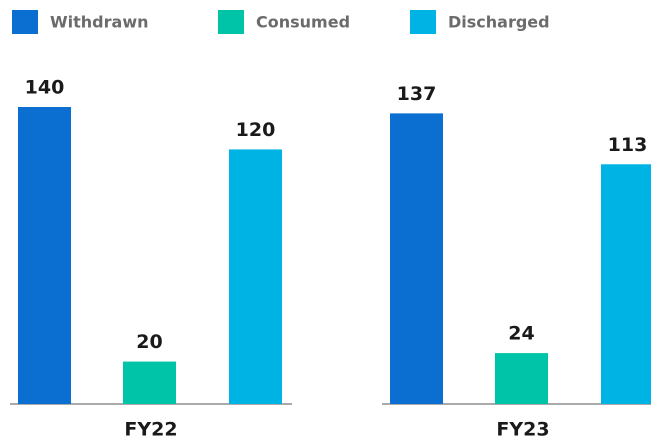 Image resolution: width=651 pixels, height=445 pixels. Describe the element at coordinates (303, 22) in the screenshot. I see `legend-label: Consumed` at that location.